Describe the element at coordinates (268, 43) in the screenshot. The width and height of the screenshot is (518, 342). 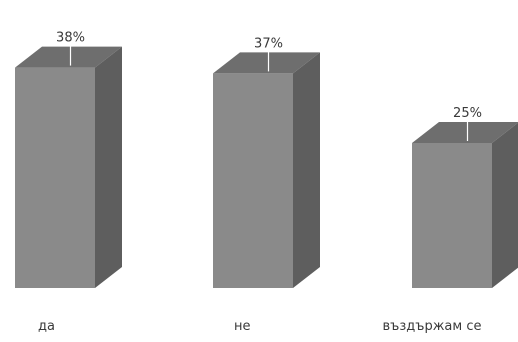
I see `data-label: 37%` at that location.